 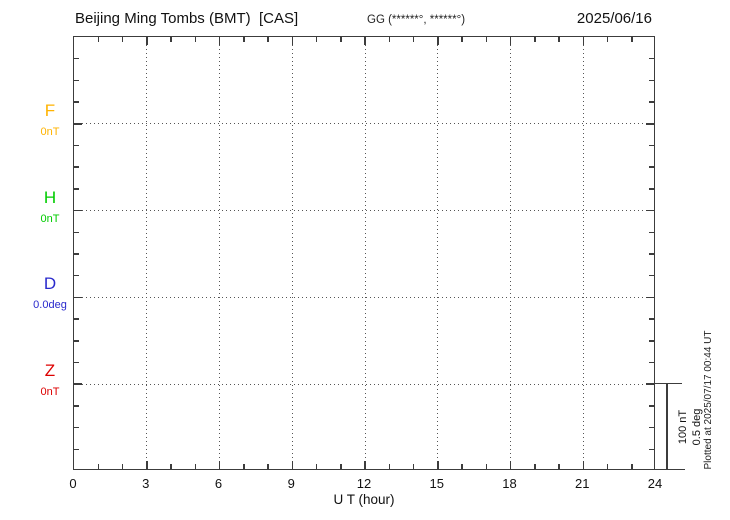 What do you see at coordinates (669, 469) in the screenshot?
I see `scale-bar-bottom-cap` at bounding box center [669, 469].